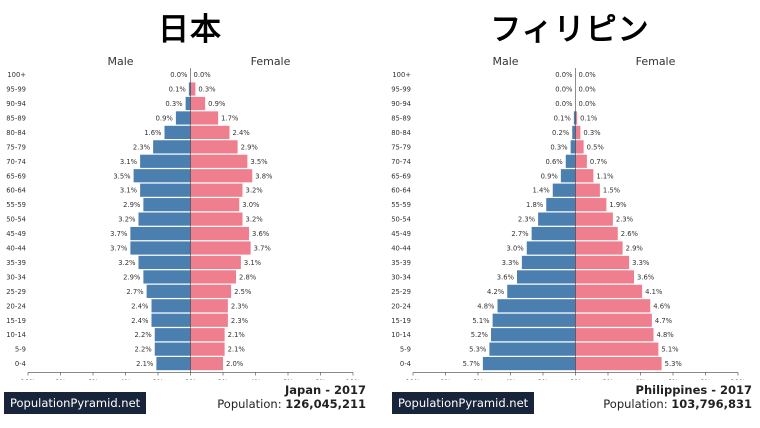 The image size is (760, 428). Describe the element at coordinates (16, 205) in the screenshot. I see `age-group-label: 55-59` at that location.